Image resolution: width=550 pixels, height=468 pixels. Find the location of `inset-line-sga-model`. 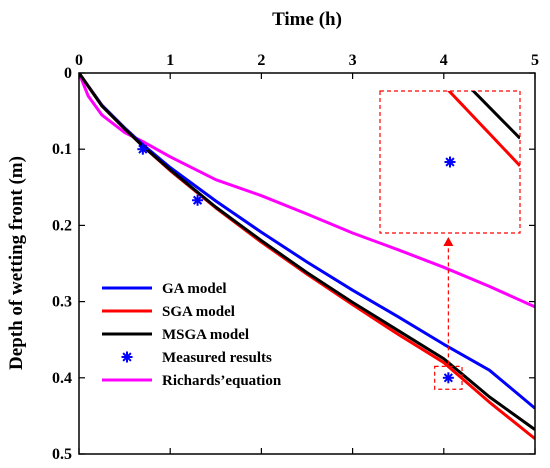

inset-line-sga-model is located at coordinates (483, 129).